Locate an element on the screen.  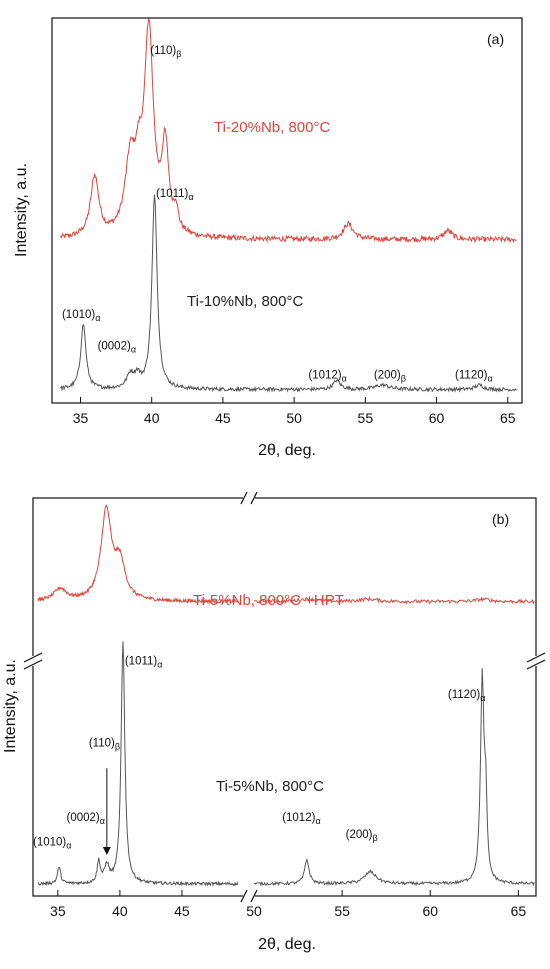
panel-b-peak-label: (110)β is located at coordinates (104, 744).